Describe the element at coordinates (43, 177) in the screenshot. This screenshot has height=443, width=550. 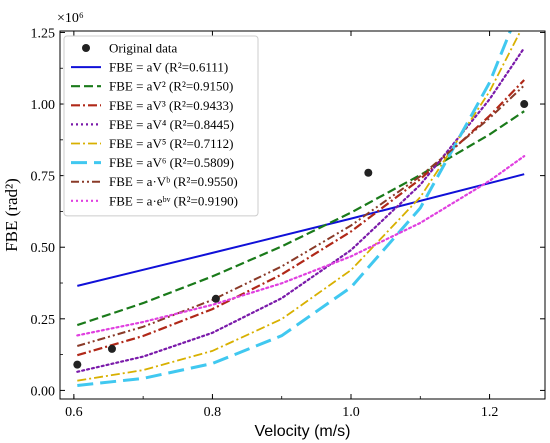
I see `y-tick-label: 0.75` at that location.